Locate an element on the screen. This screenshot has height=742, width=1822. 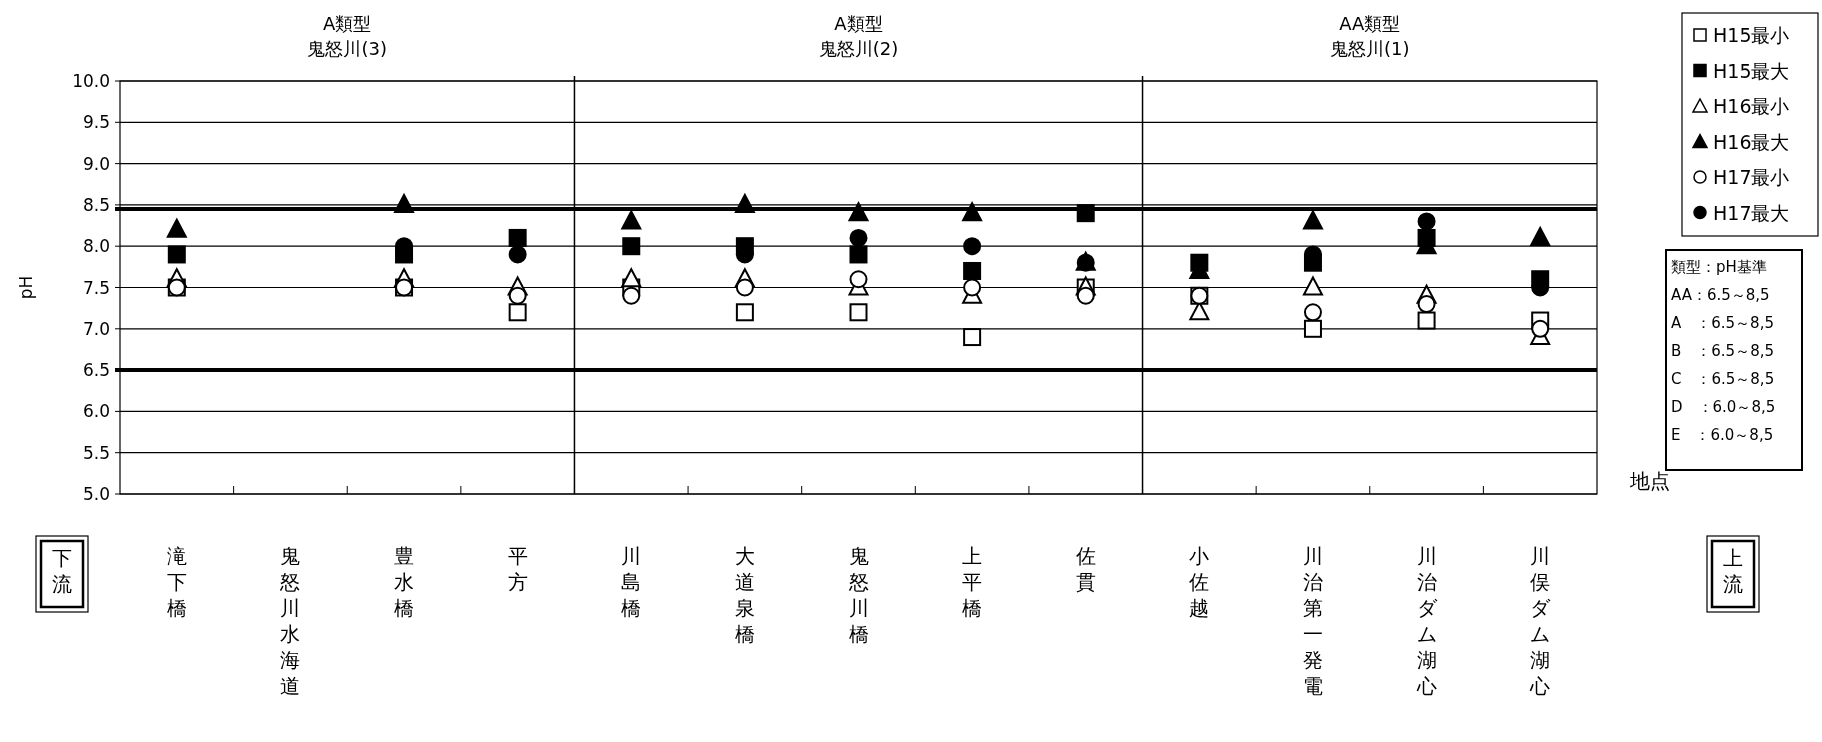
text: B ：6.5～8,5 is located at coordinates (1723, 351).